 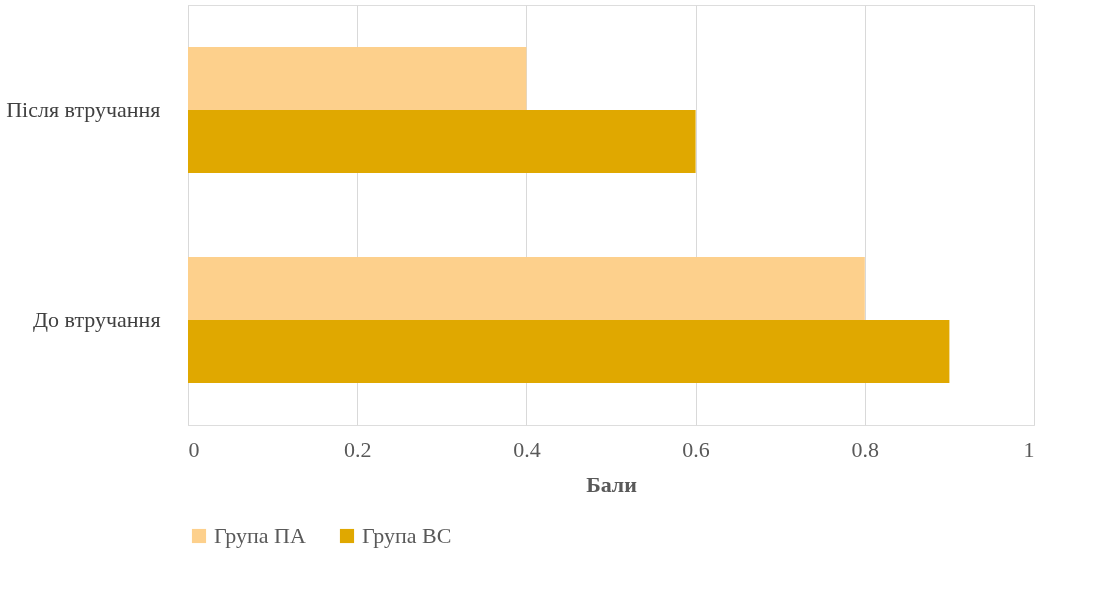 What do you see at coordinates (97, 319) in the screenshot?
I see `y-tick-label: До втручання` at bounding box center [97, 319].